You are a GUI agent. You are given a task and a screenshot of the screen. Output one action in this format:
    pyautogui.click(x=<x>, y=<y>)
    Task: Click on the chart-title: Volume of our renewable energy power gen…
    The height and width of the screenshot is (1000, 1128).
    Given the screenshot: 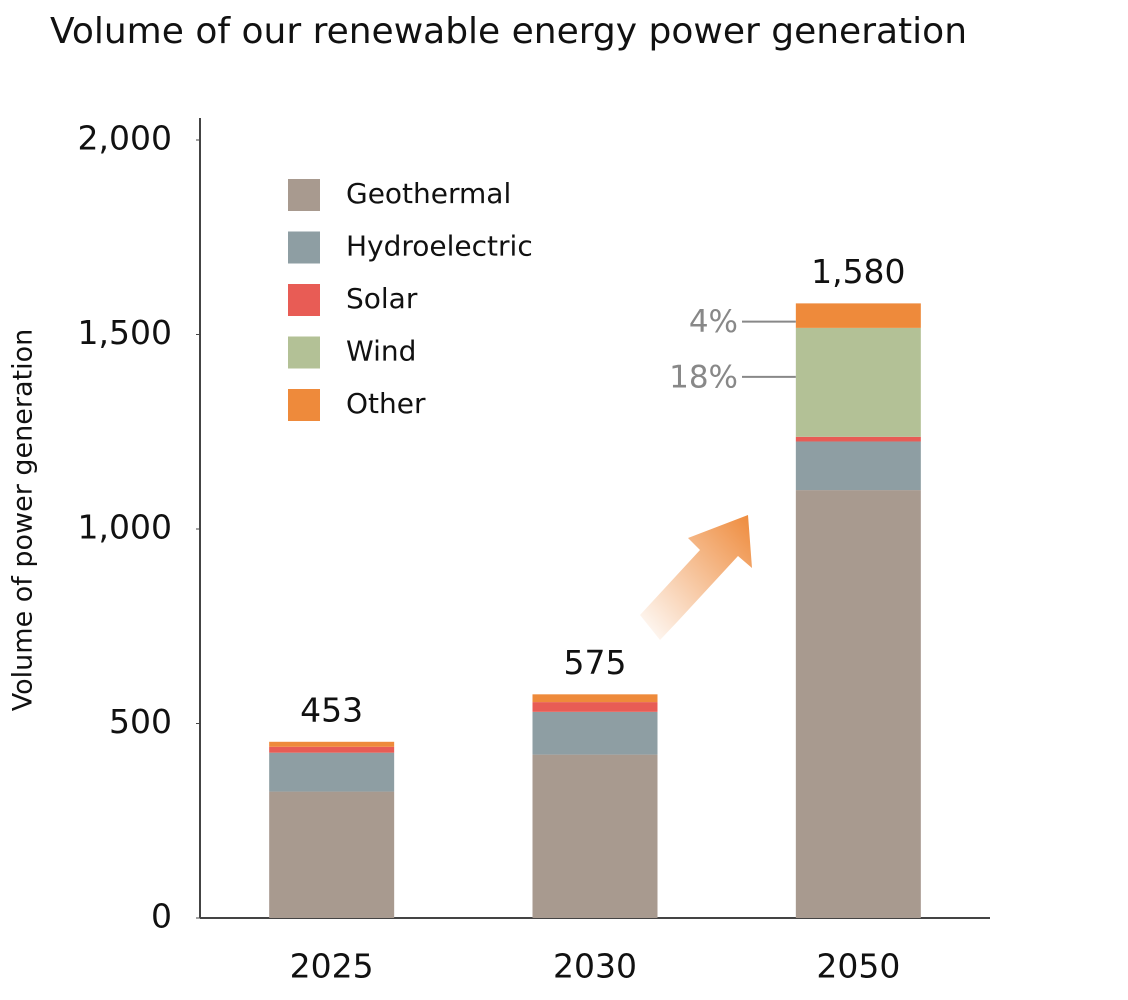 What is the action you would take?
    pyautogui.click(x=508, y=31)
    